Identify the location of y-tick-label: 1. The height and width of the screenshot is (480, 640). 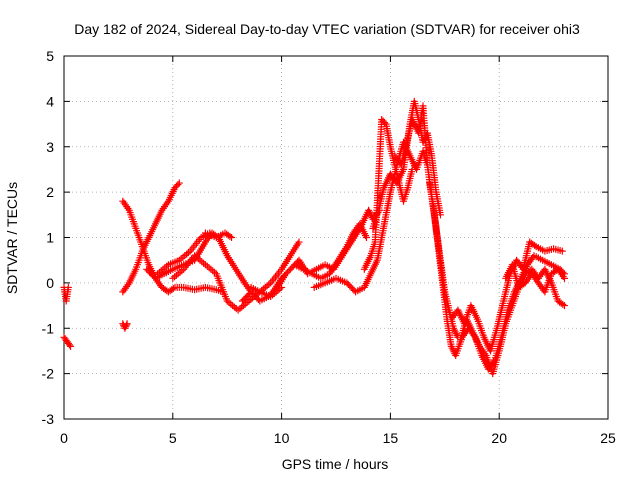
(50, 238).